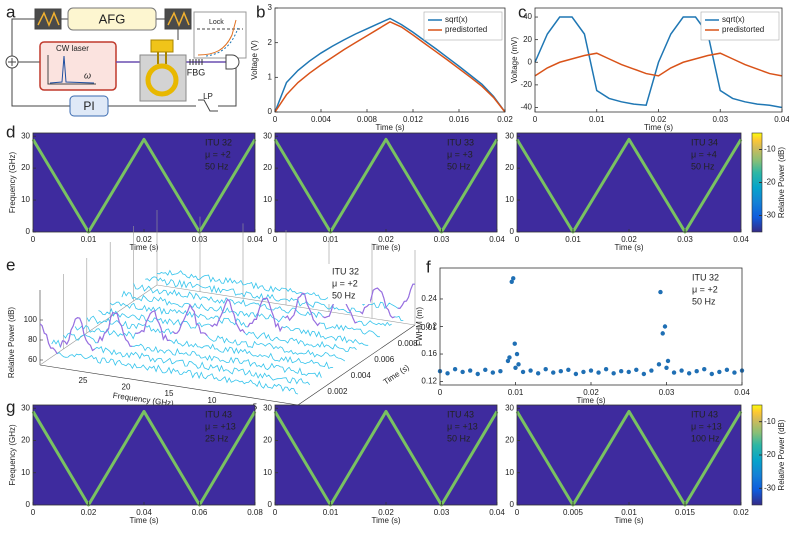  I want to click on line-series, so click(658, 64).